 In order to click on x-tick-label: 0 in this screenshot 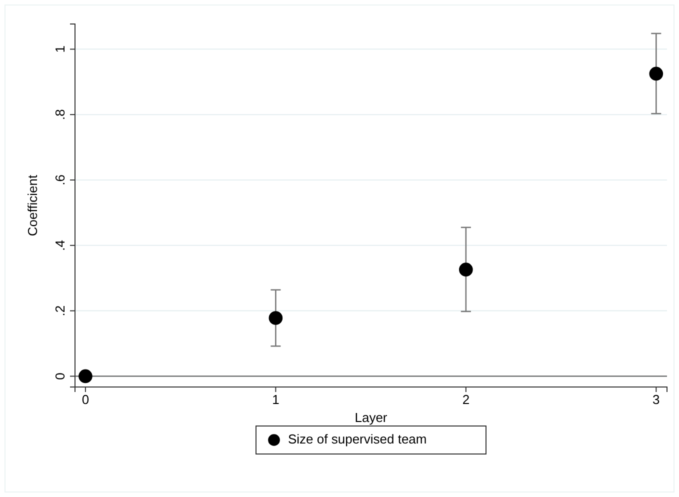, I will do `click(86, 400)`.